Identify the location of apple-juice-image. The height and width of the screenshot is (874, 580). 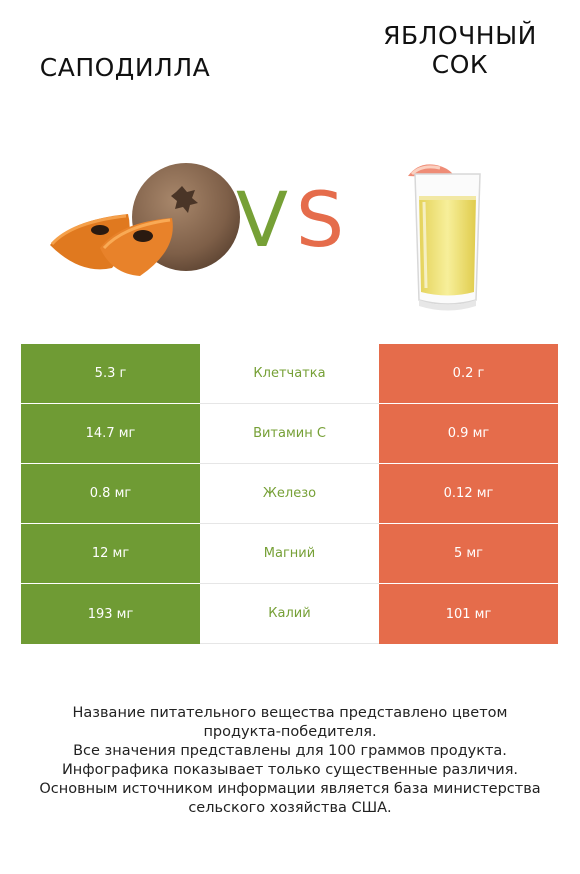
(444, 237).